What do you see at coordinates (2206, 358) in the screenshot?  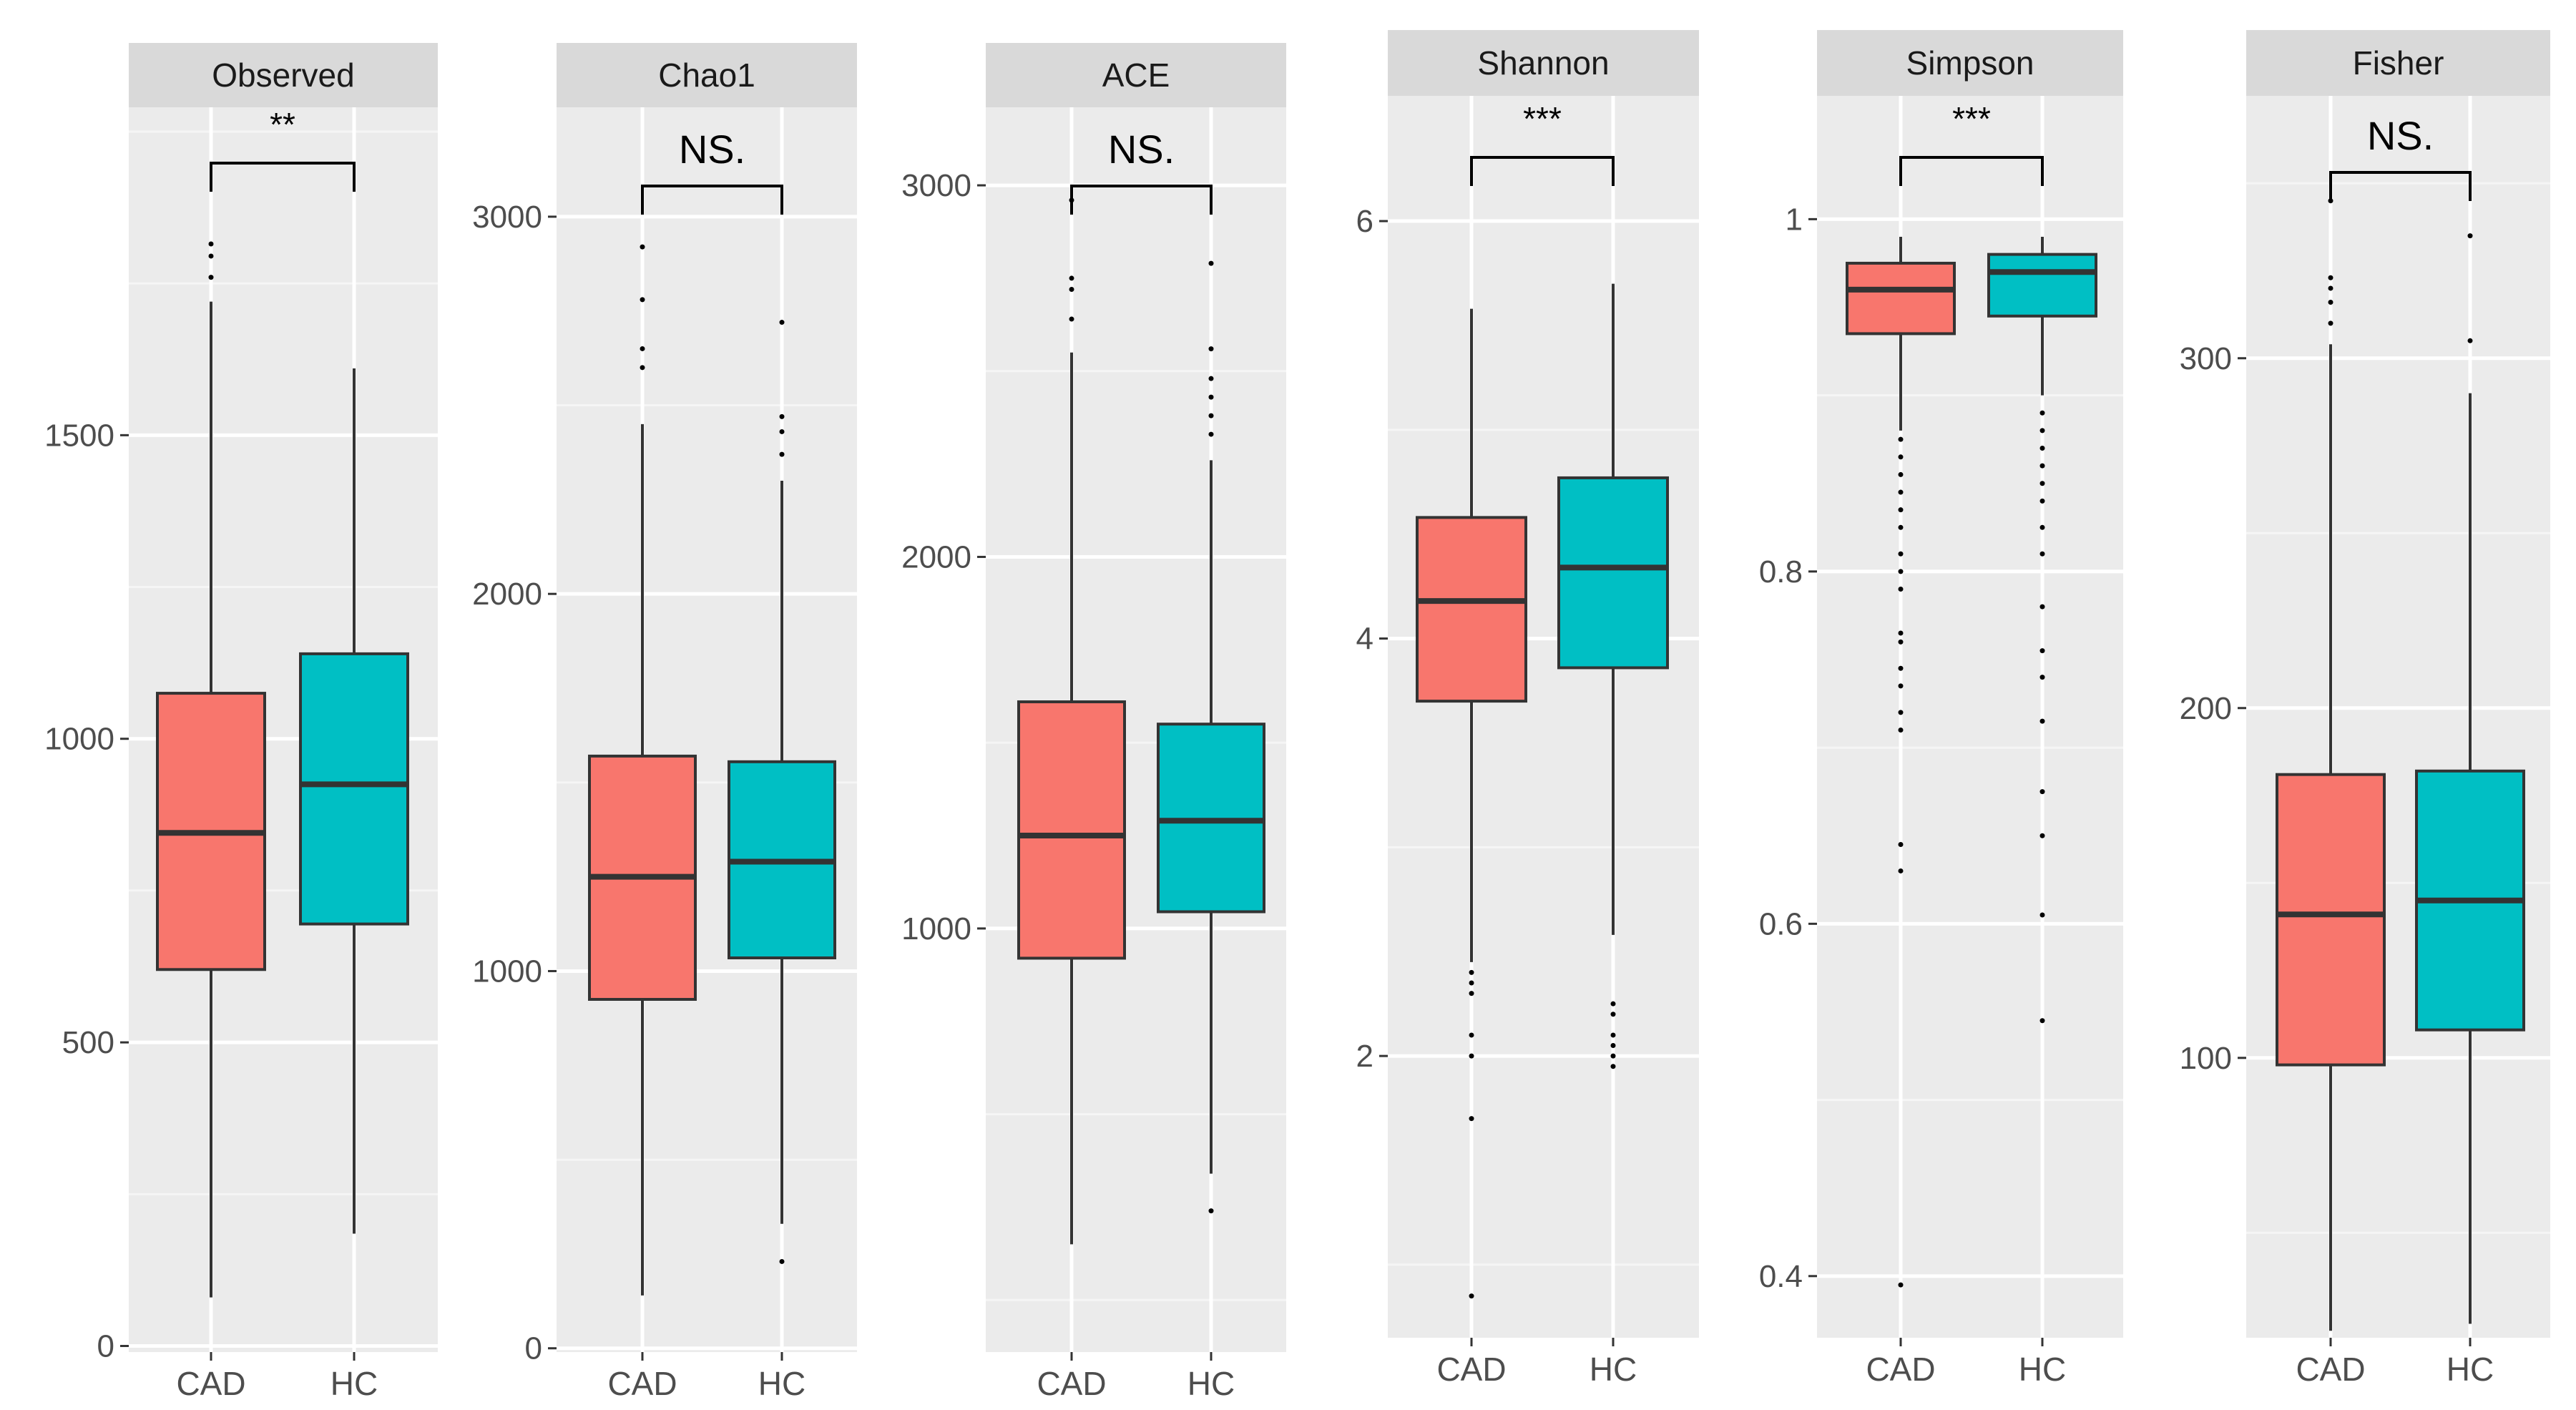 I see `y-tick-label: 300` at bounding box center [2206, 358].